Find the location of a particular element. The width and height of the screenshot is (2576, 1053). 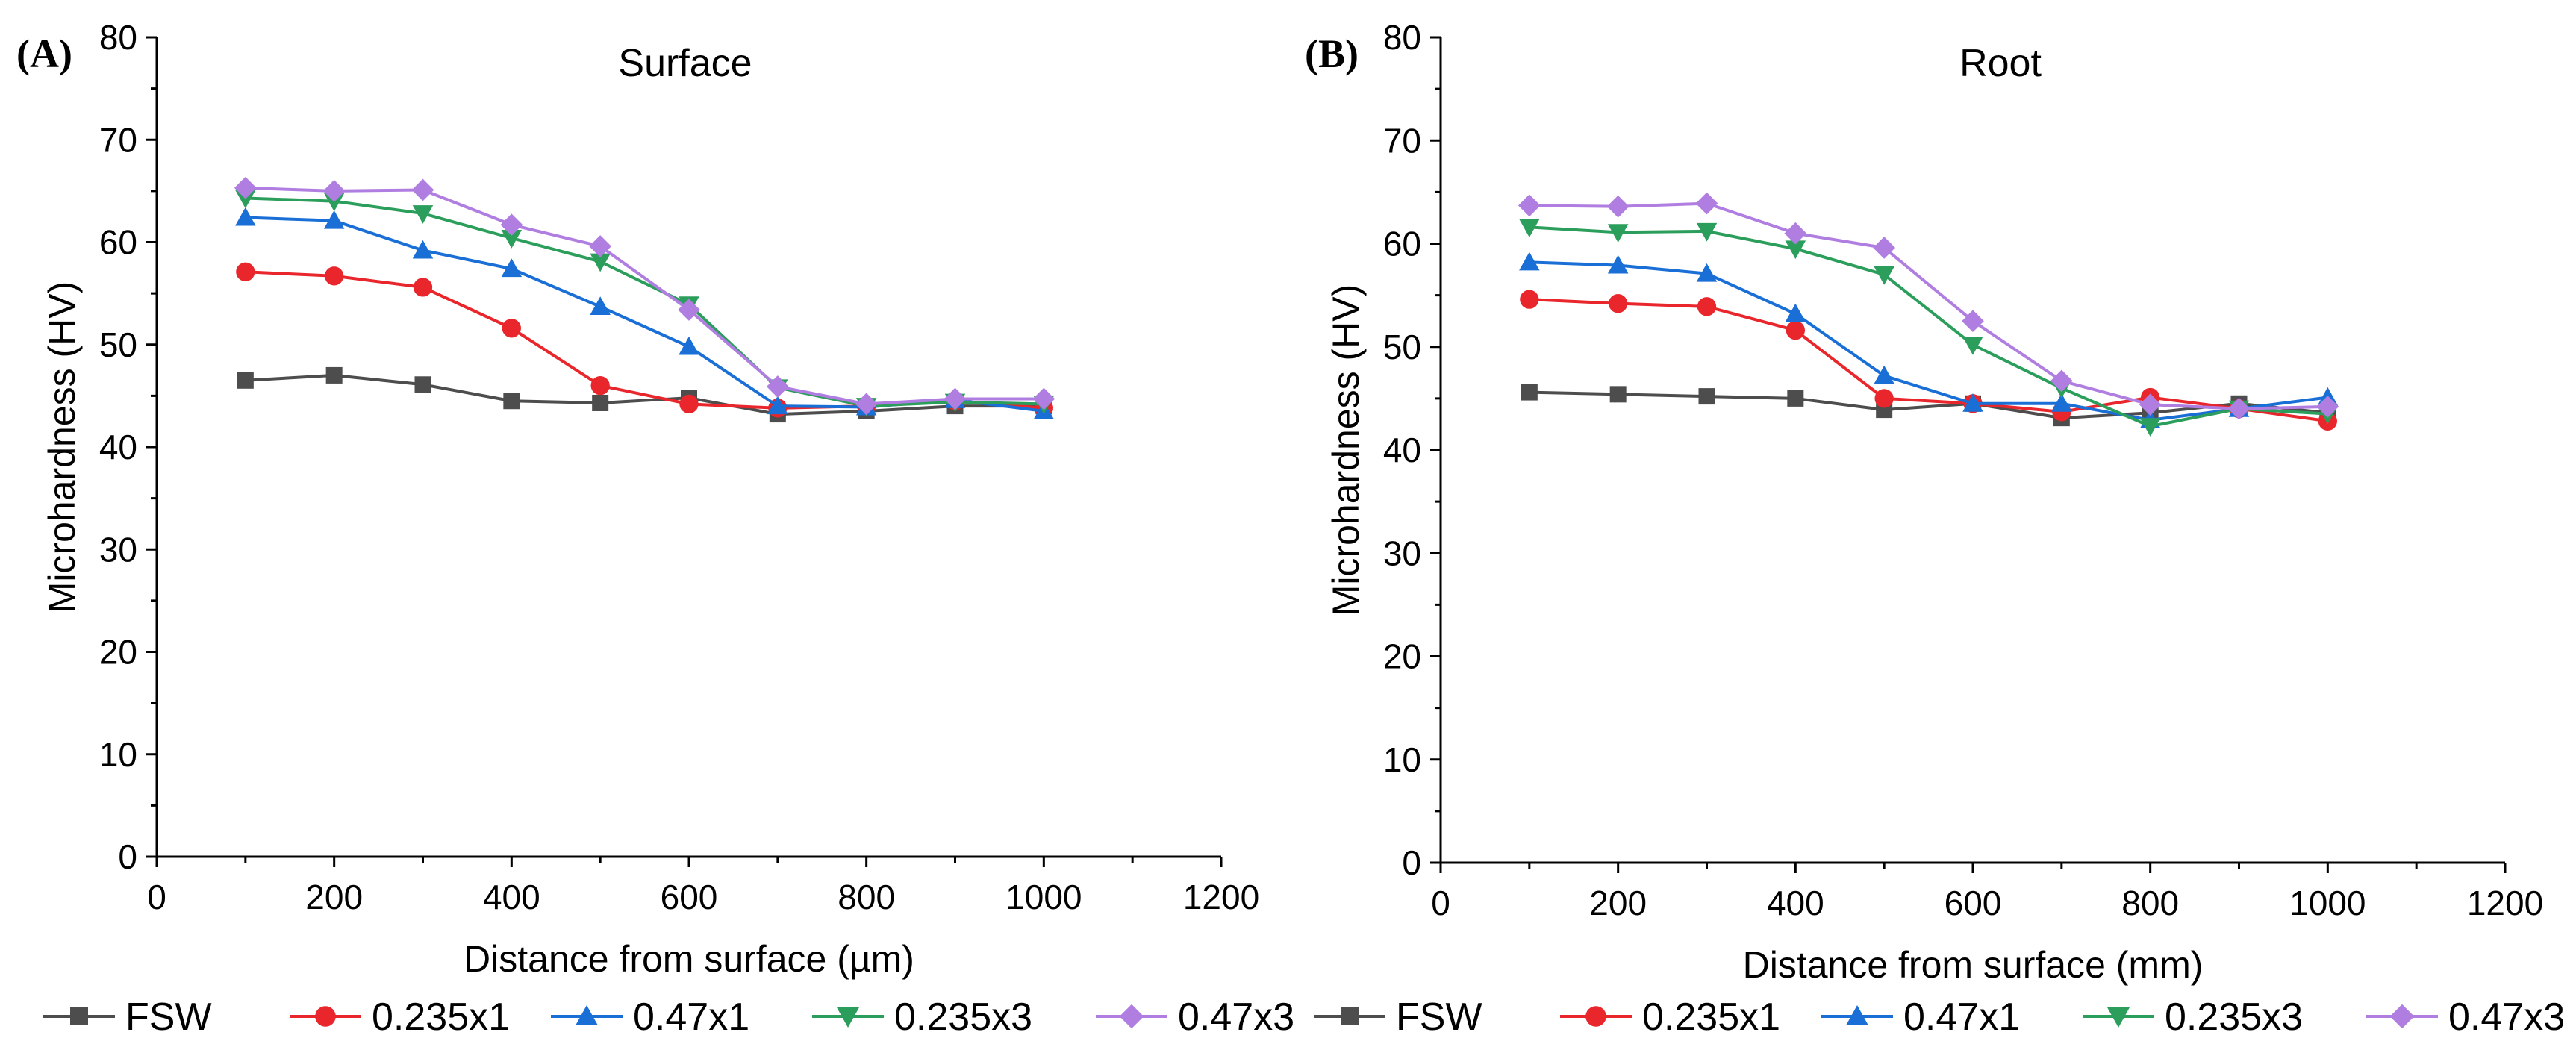

legend-item: 0.47x3 is located at coordinates (2465, 1018).